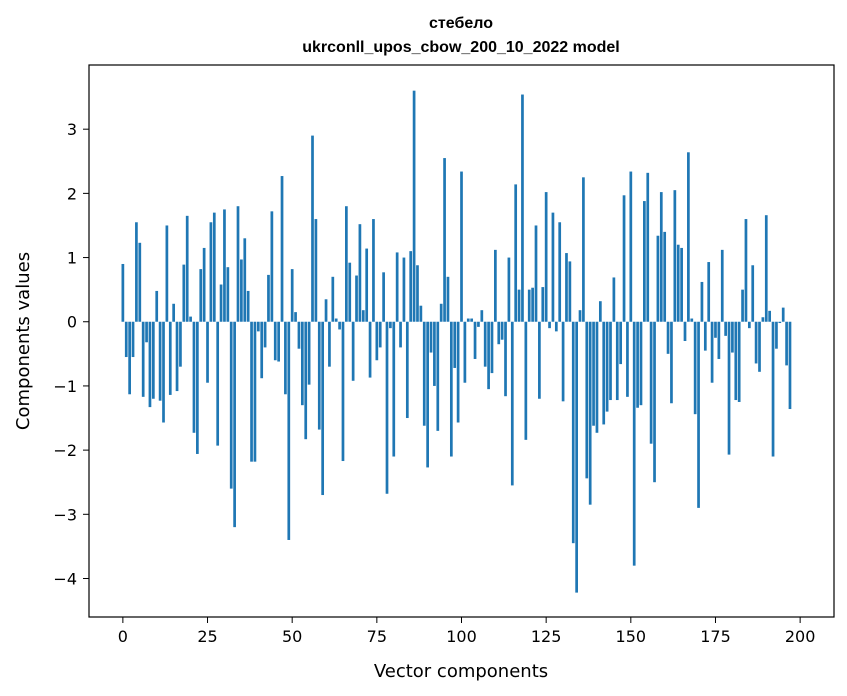  What do you see at coordinates (72, 322) in the screenshot?
I see `y-tick-label: 0` at bounding box center [72, 322].